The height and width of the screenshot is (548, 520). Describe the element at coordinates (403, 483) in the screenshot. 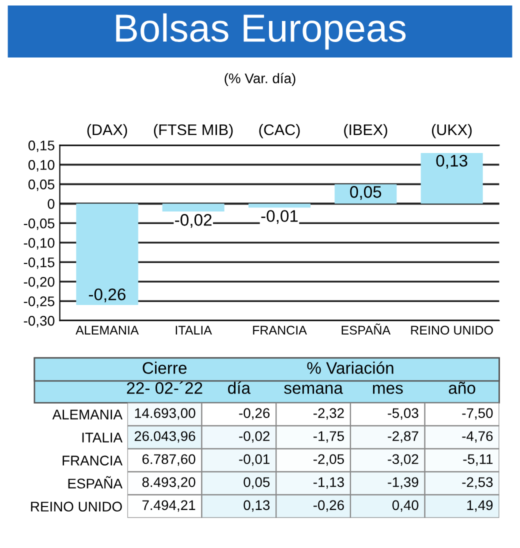

I see `data-label: -1,39` at that location.